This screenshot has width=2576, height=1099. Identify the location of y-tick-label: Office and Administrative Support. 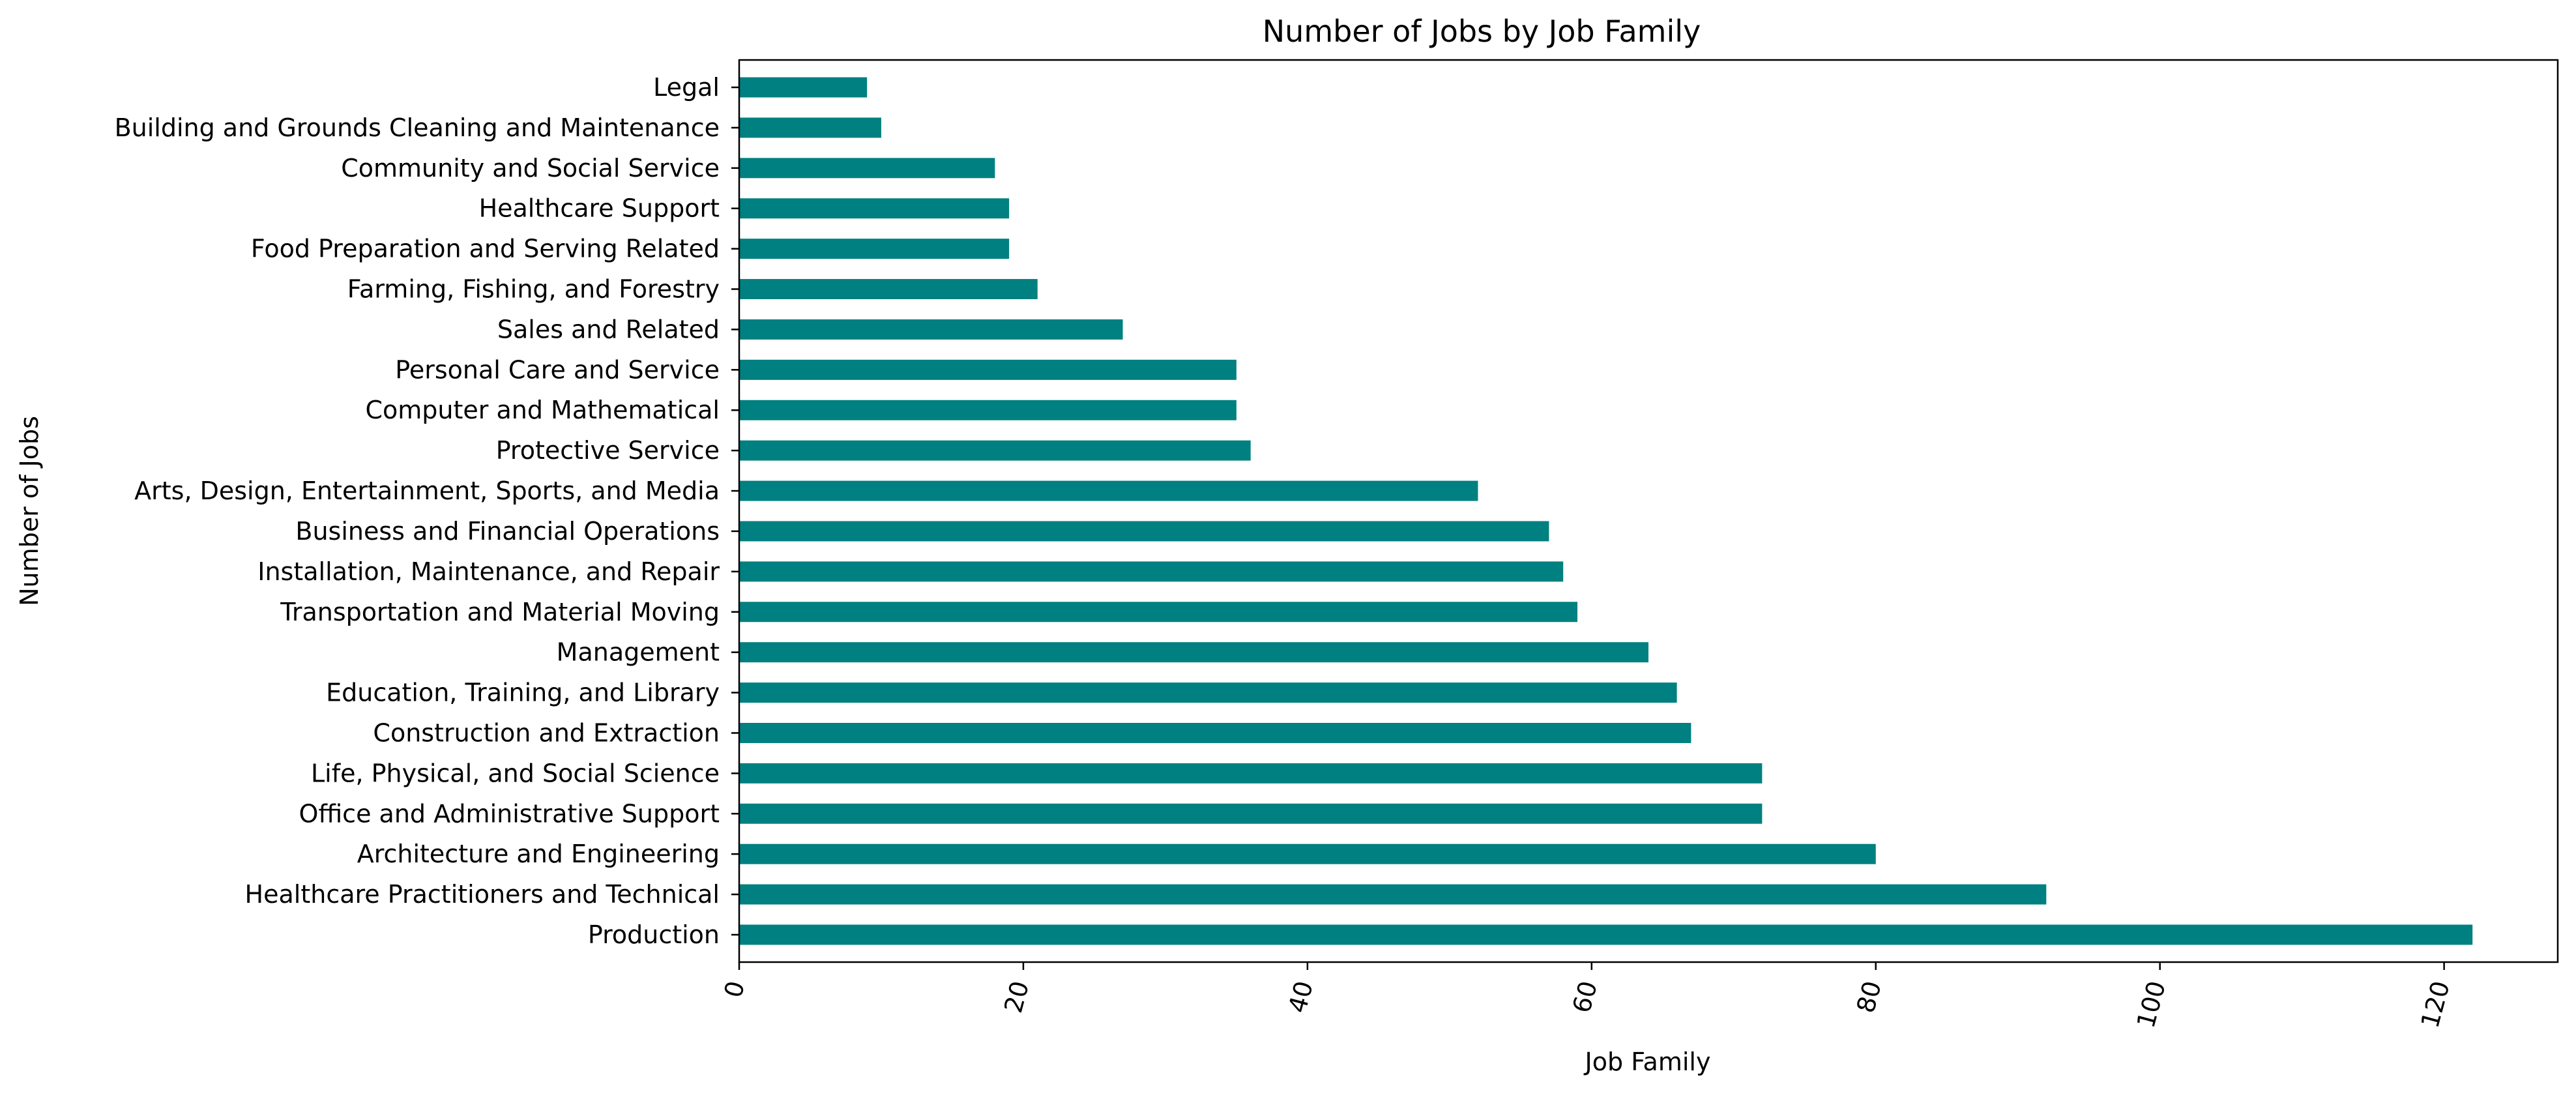
(510, 813).